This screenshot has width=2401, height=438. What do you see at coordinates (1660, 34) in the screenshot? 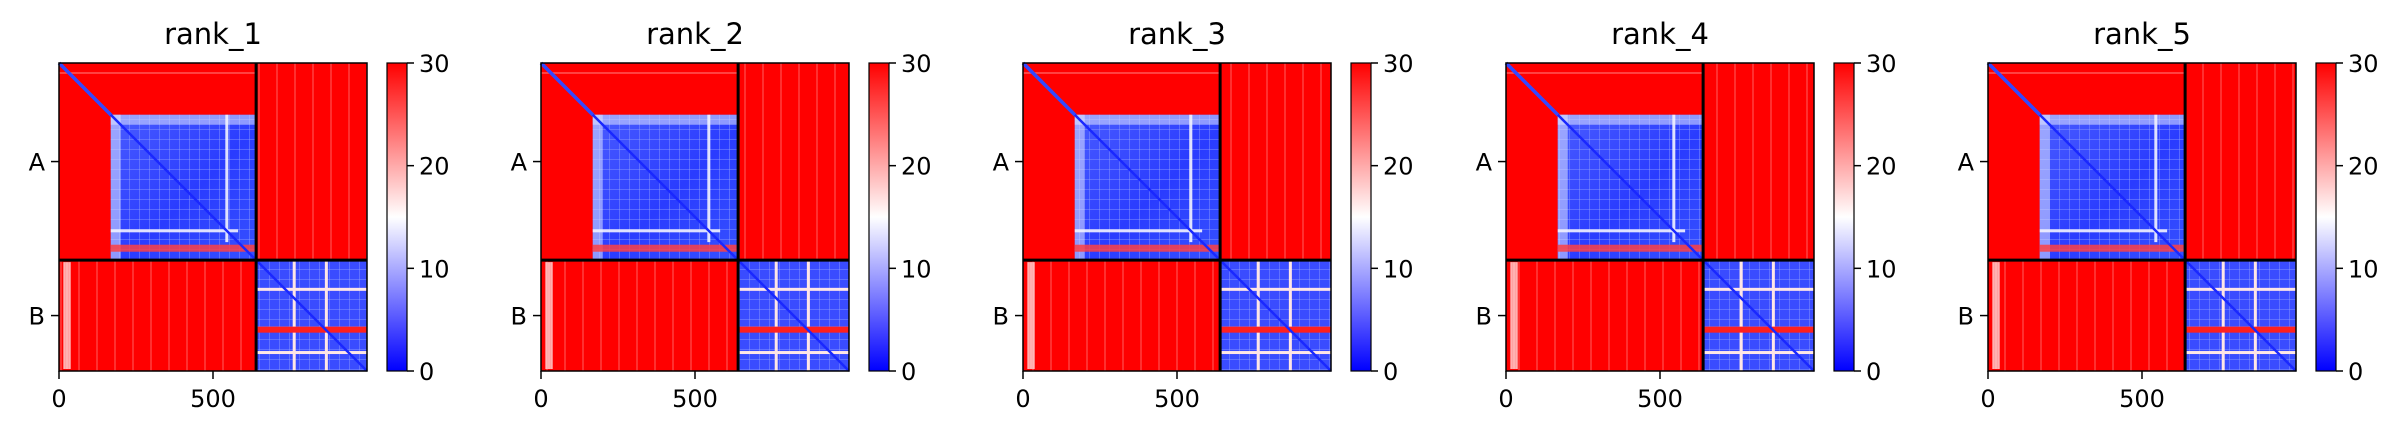
I see `panel-title: rank_4` at bounding box center [1660, 34].